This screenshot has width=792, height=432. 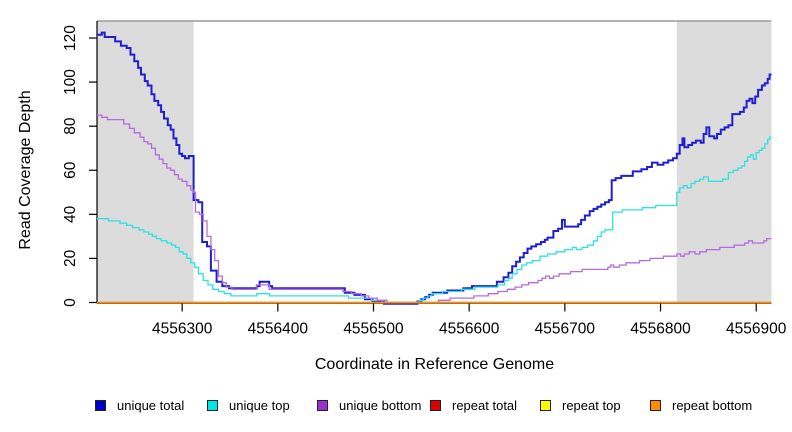 What do you see at coordinates (25, 170) in the screenshot?
I see `y-axis-title: Read Coverage Depth` at bounding box center [25, 170].